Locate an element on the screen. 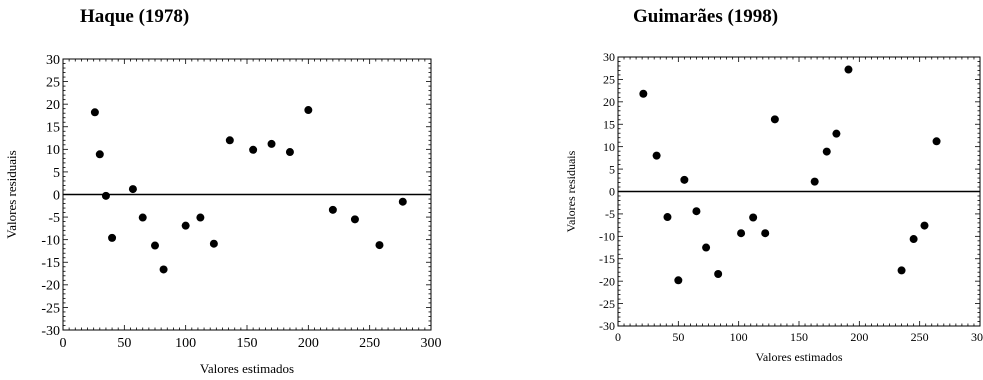  chart-title: Guimarães (1998) is located at coordinates (706, 16).